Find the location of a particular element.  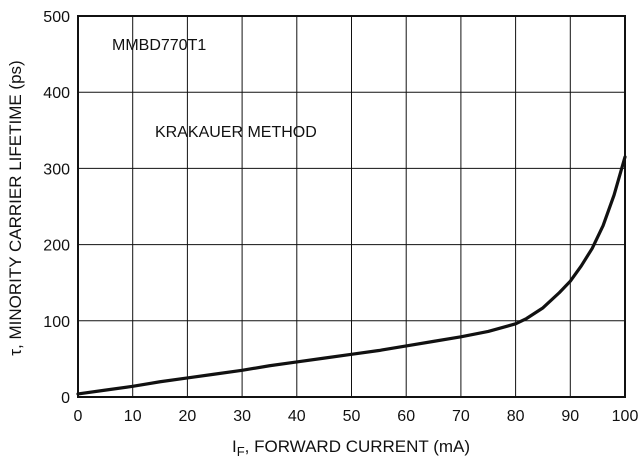

x-tick-label: 80 is located at coordinates (516, 416).